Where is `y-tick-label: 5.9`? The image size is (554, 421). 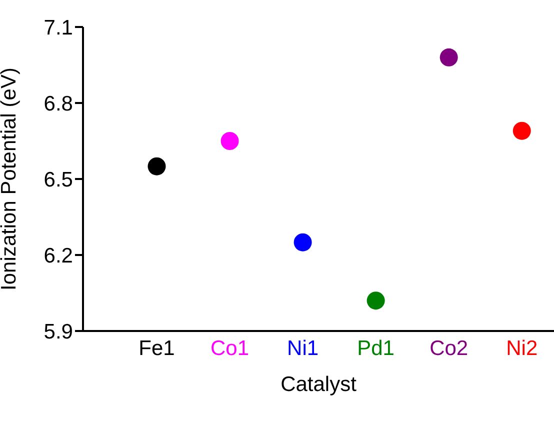
y-tick-label: 5.9 is located at coordinates (58, 332).